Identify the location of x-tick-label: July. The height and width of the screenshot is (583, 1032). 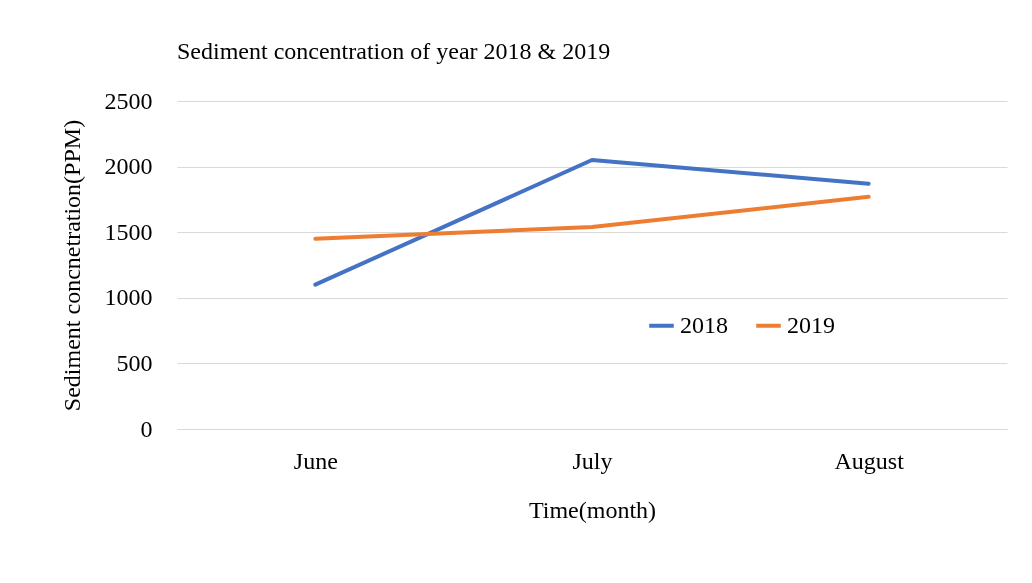
(592, 460).